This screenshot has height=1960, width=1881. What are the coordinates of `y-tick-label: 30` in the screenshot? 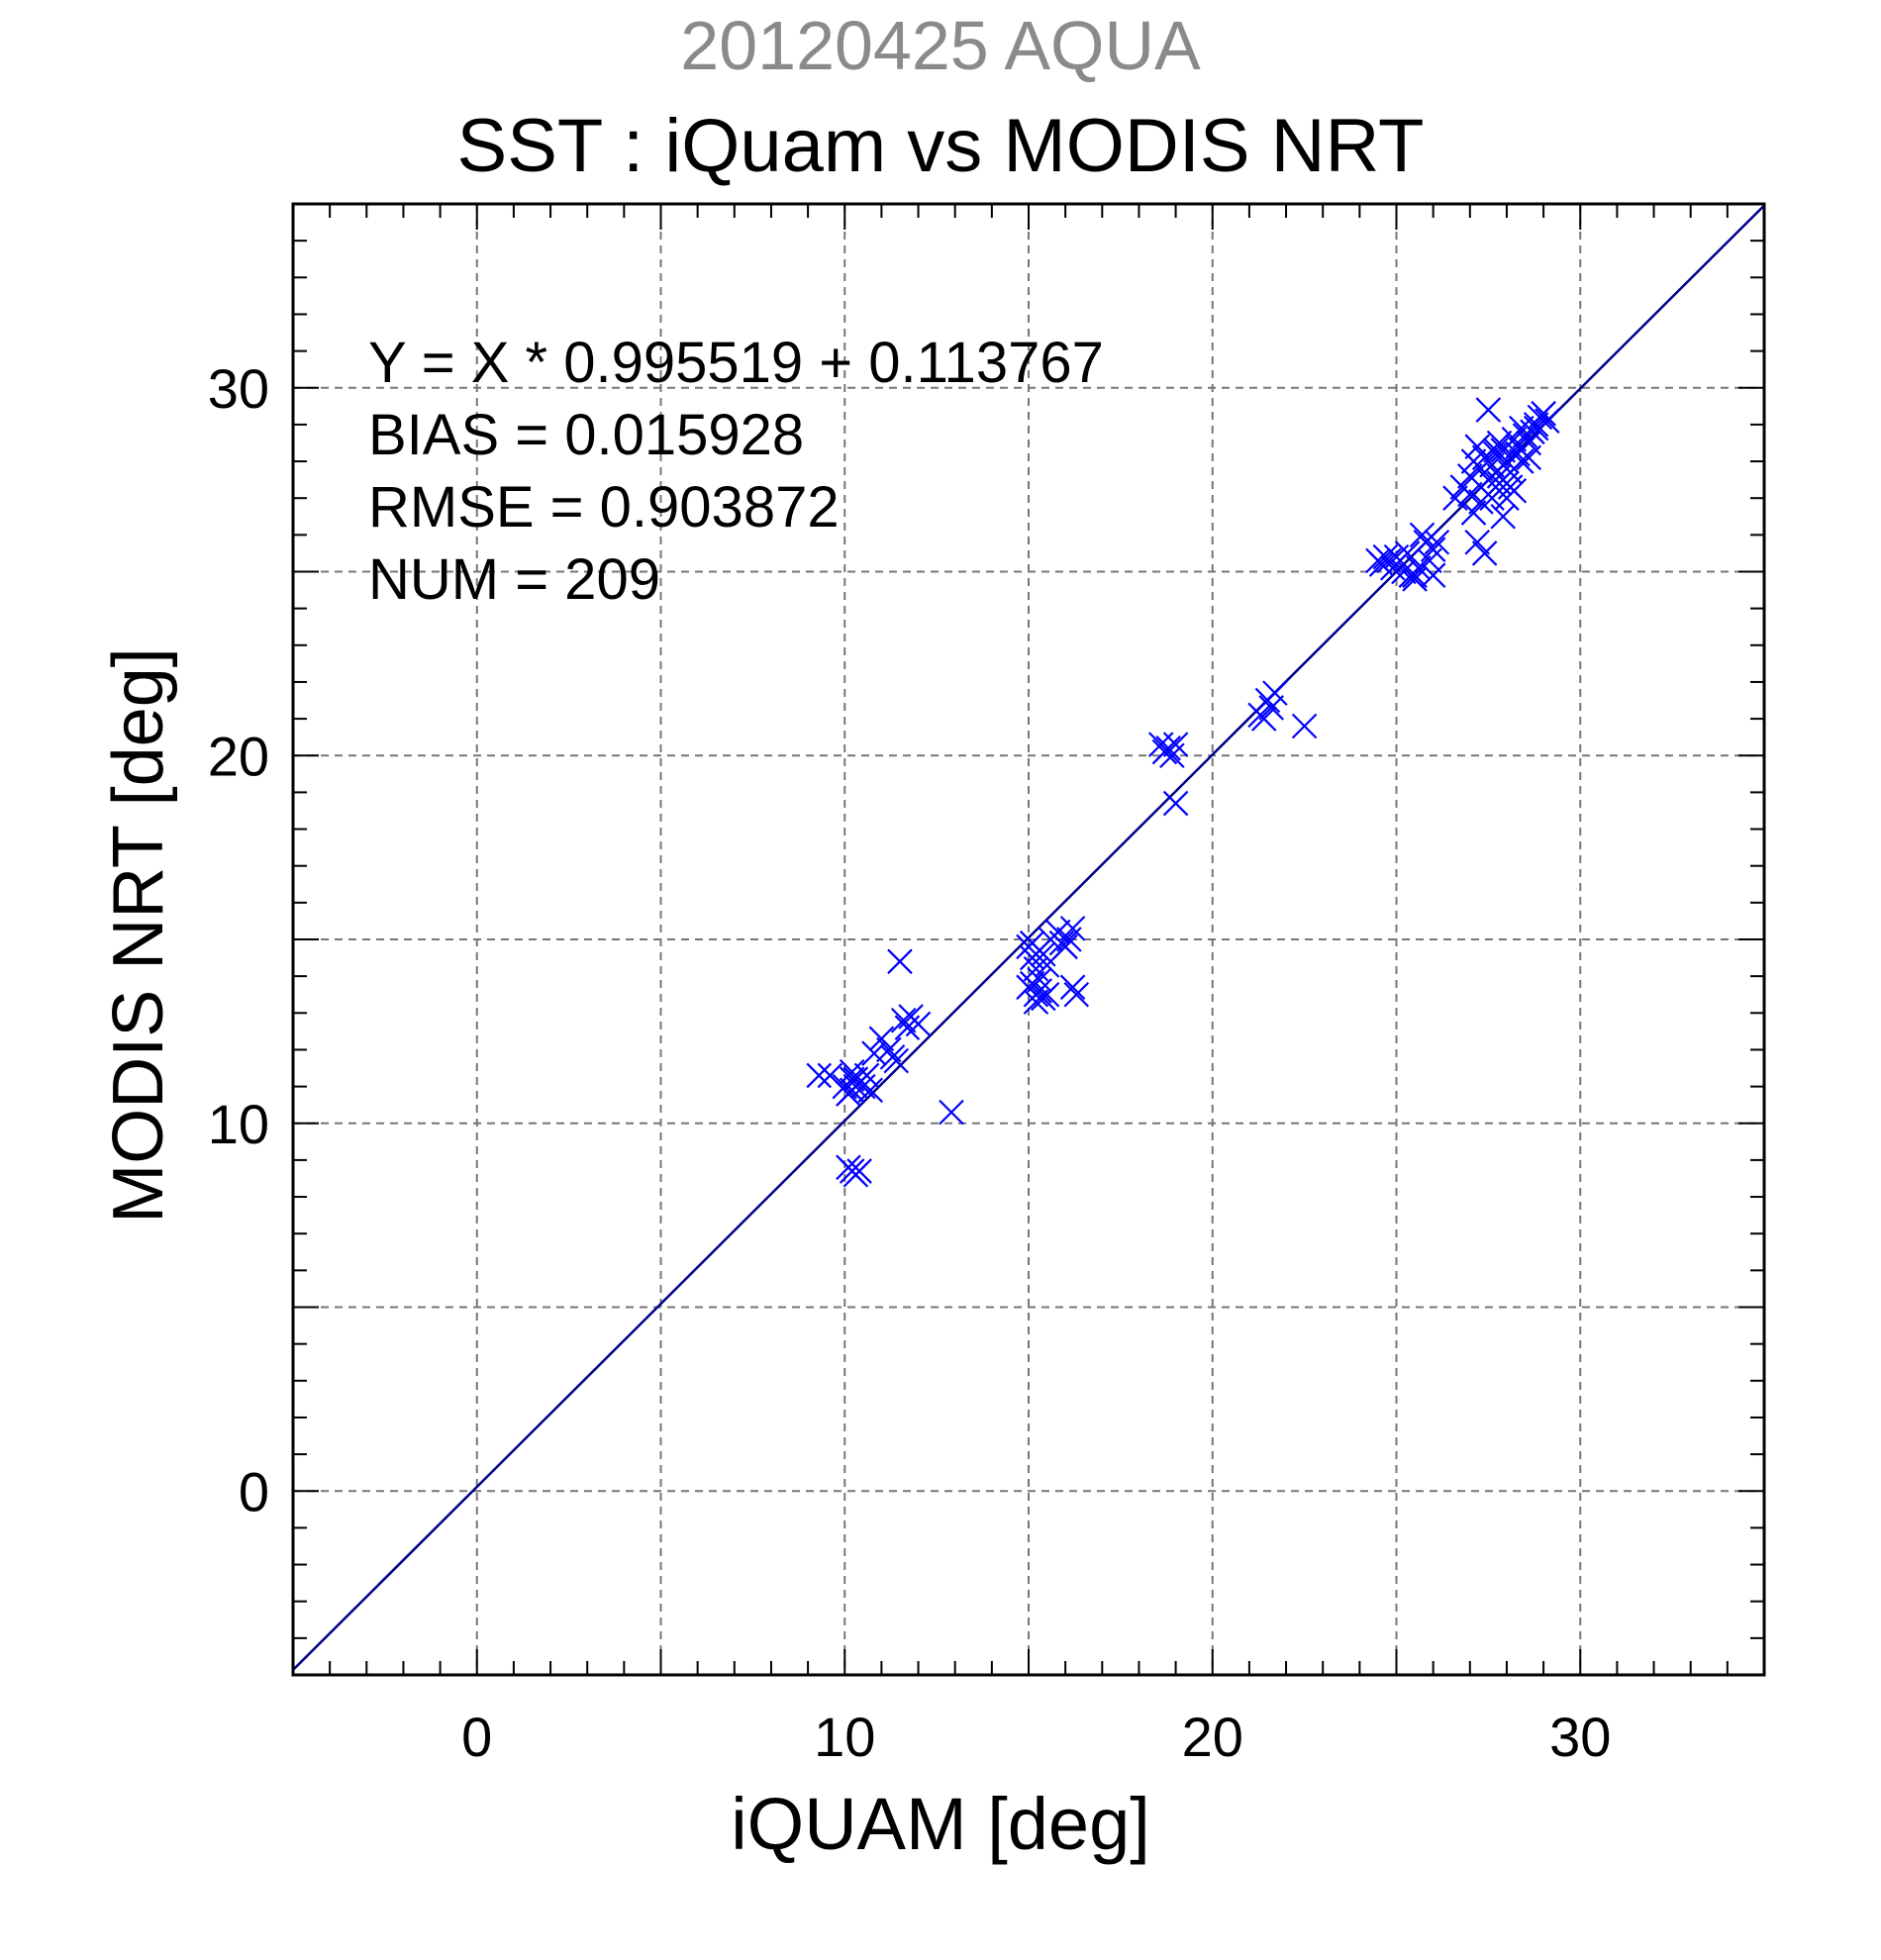 It's located at (239, 388).